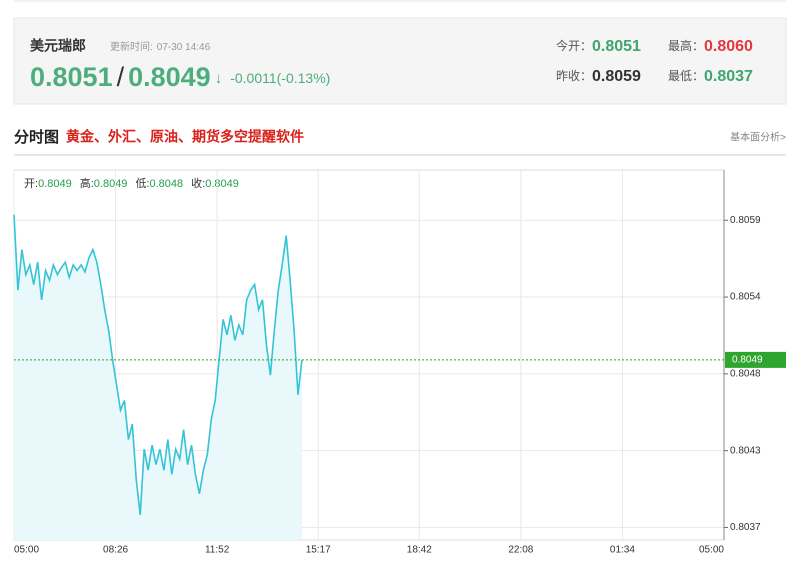  I want to click on bid-price: 0.8051, so click(71, 77).